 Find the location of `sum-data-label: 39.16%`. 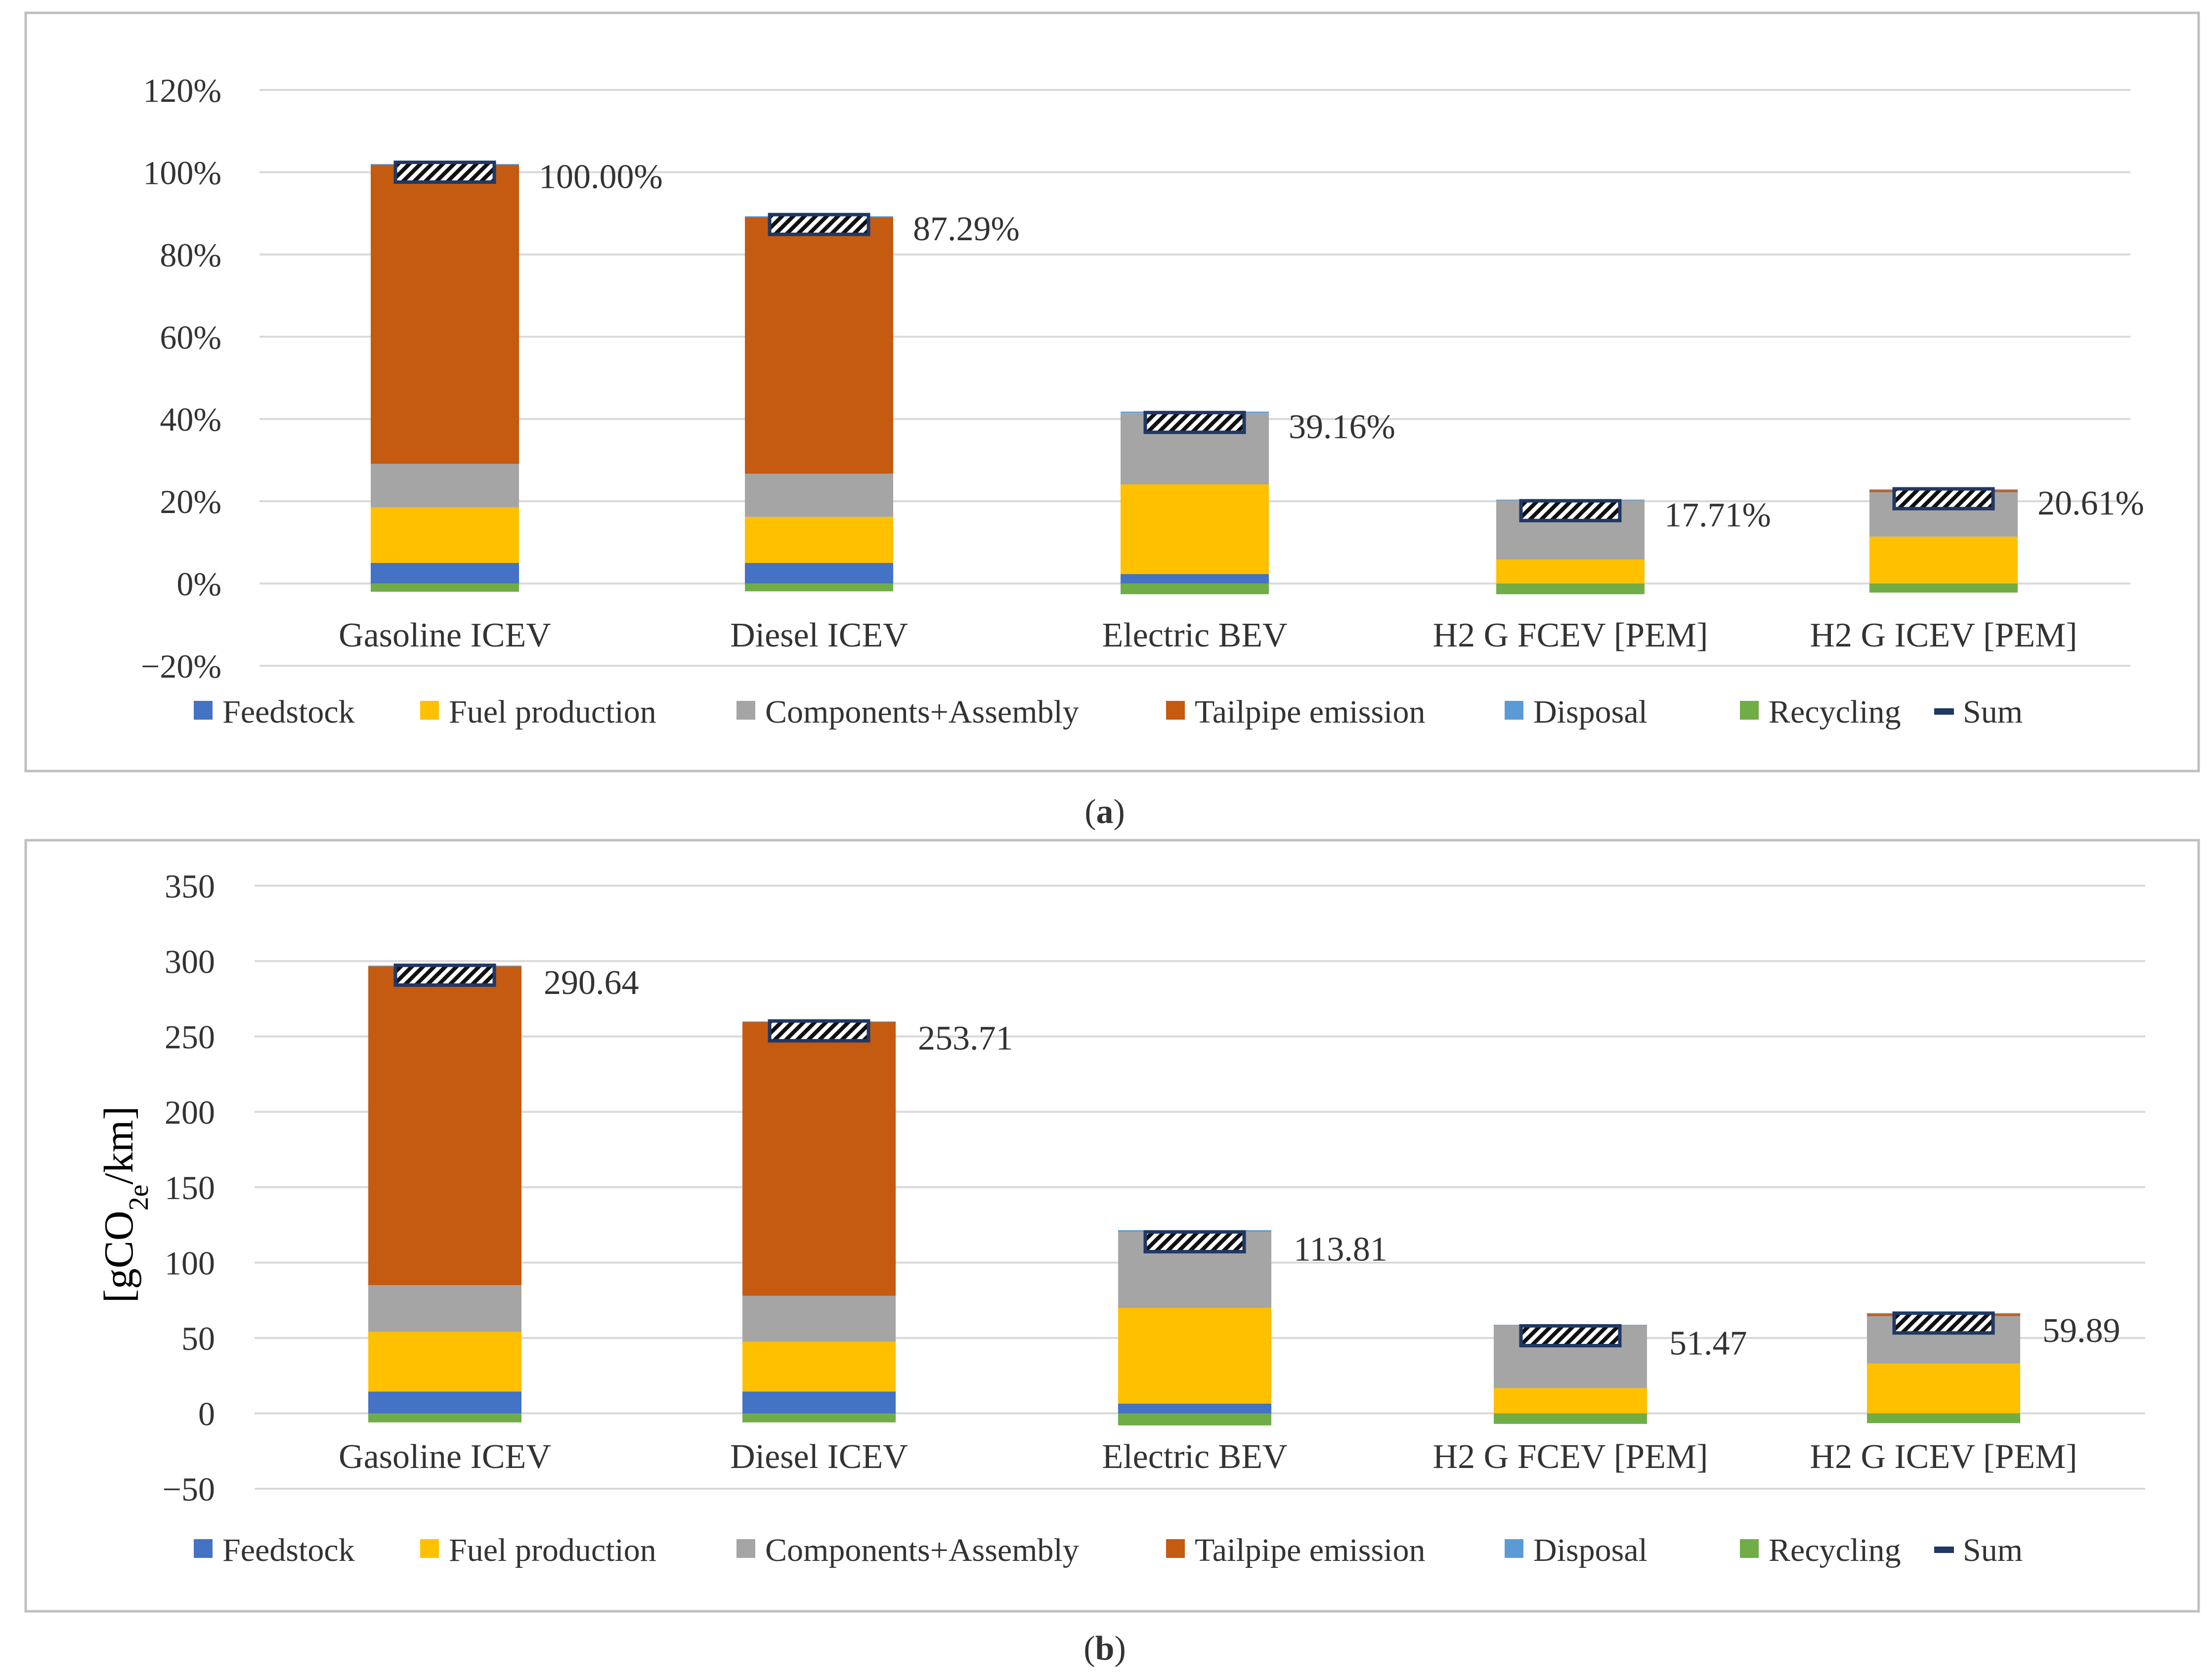

sum-data-label: 39.16% is located at coordinates (1342, 427).